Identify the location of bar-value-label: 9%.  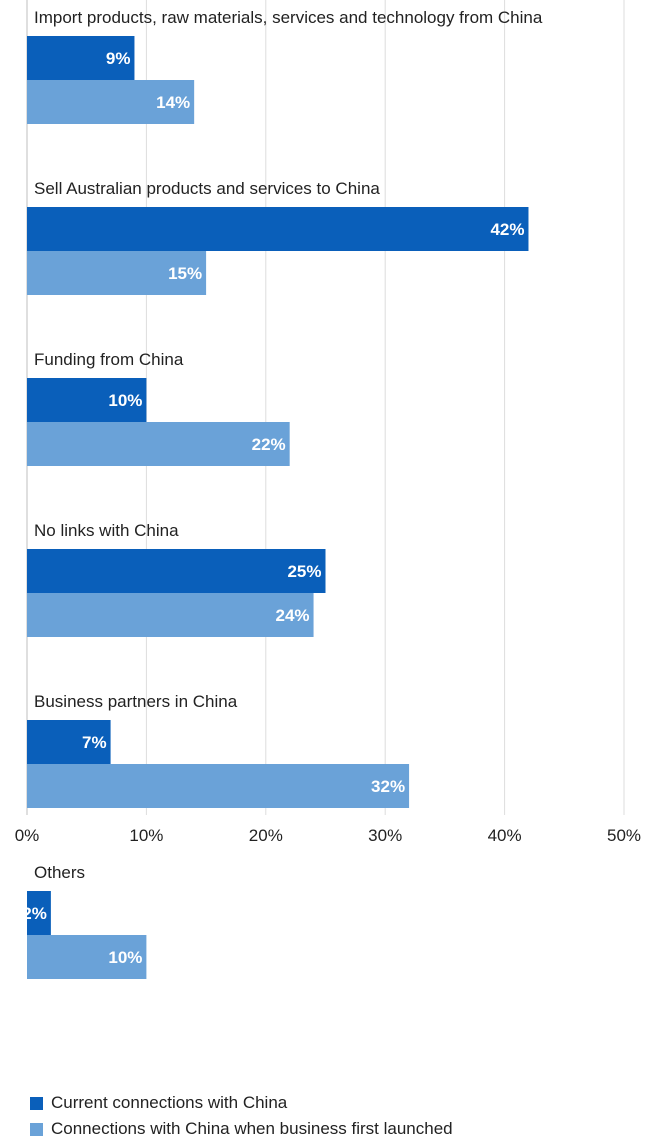
(118, 58).